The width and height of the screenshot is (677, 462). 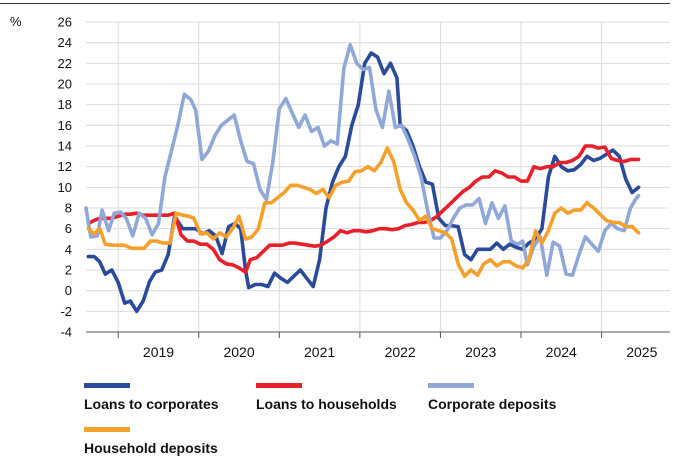 What do you see at coordinates (65, 63) in the screenshot?
I see `y-tick-label: 22` at bounding box center [65, 63].